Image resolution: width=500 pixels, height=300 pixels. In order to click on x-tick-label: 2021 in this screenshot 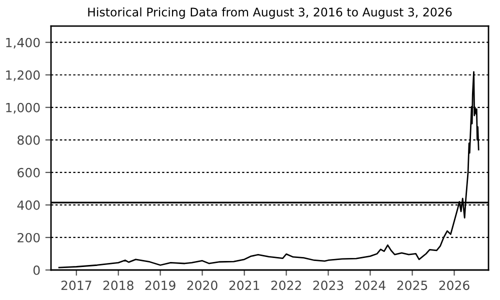, I will do `click(244, 285)`.